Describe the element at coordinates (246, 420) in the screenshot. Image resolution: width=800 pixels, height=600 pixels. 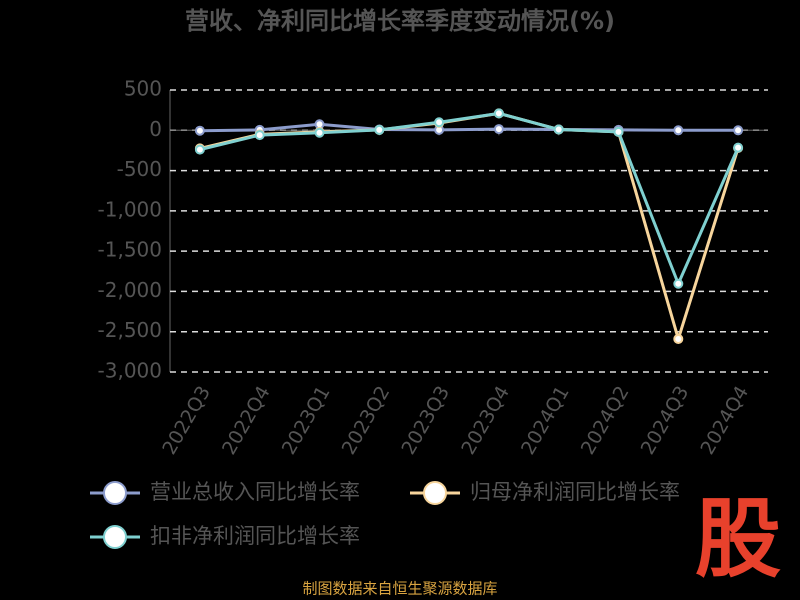
I see `x-tick-label: 2022Q4` at that location.